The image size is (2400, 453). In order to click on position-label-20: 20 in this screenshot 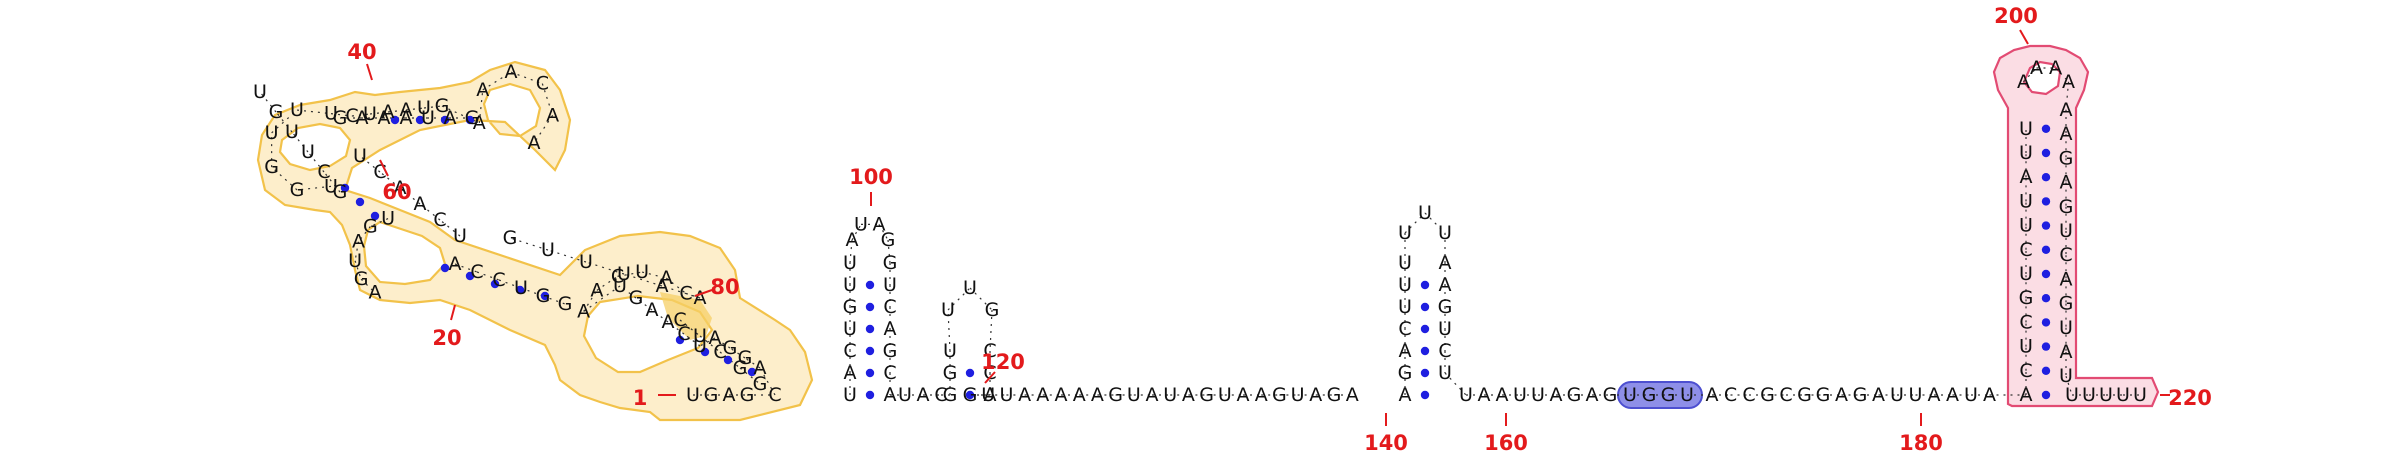, I will do `click(446, 338)`.